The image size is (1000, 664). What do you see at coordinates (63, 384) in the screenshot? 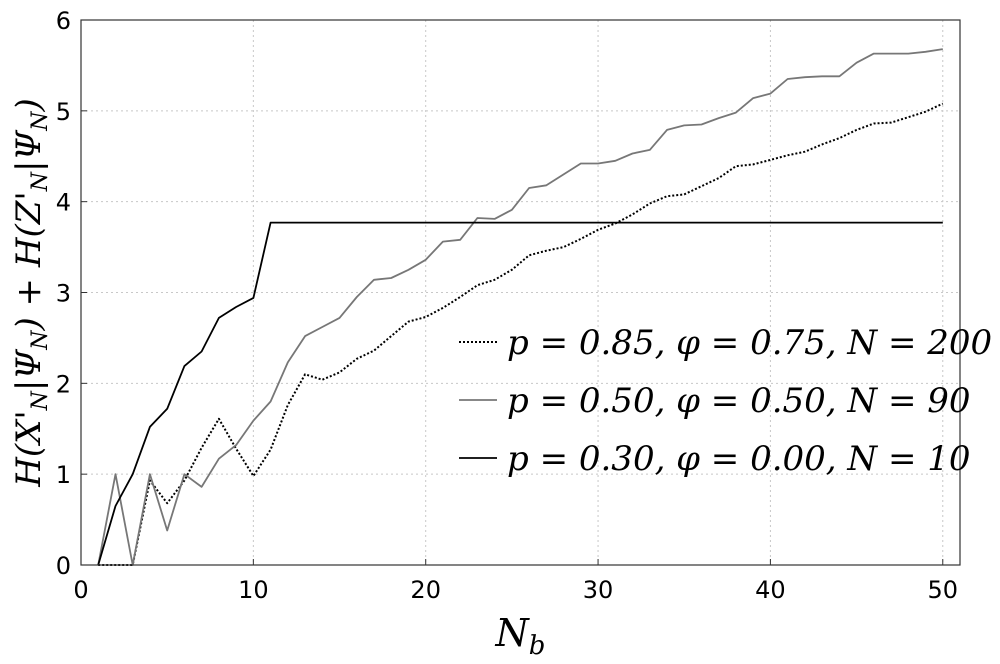
I see `y-tick-label: 2` at bounding box center [63, 384].